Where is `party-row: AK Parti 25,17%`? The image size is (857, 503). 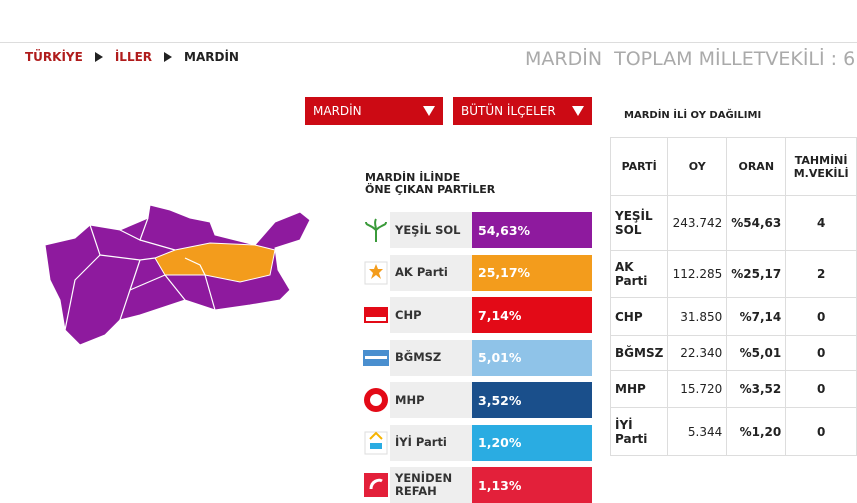 party-row: AK Parti 25,17% is located at coordinates (477, 272).